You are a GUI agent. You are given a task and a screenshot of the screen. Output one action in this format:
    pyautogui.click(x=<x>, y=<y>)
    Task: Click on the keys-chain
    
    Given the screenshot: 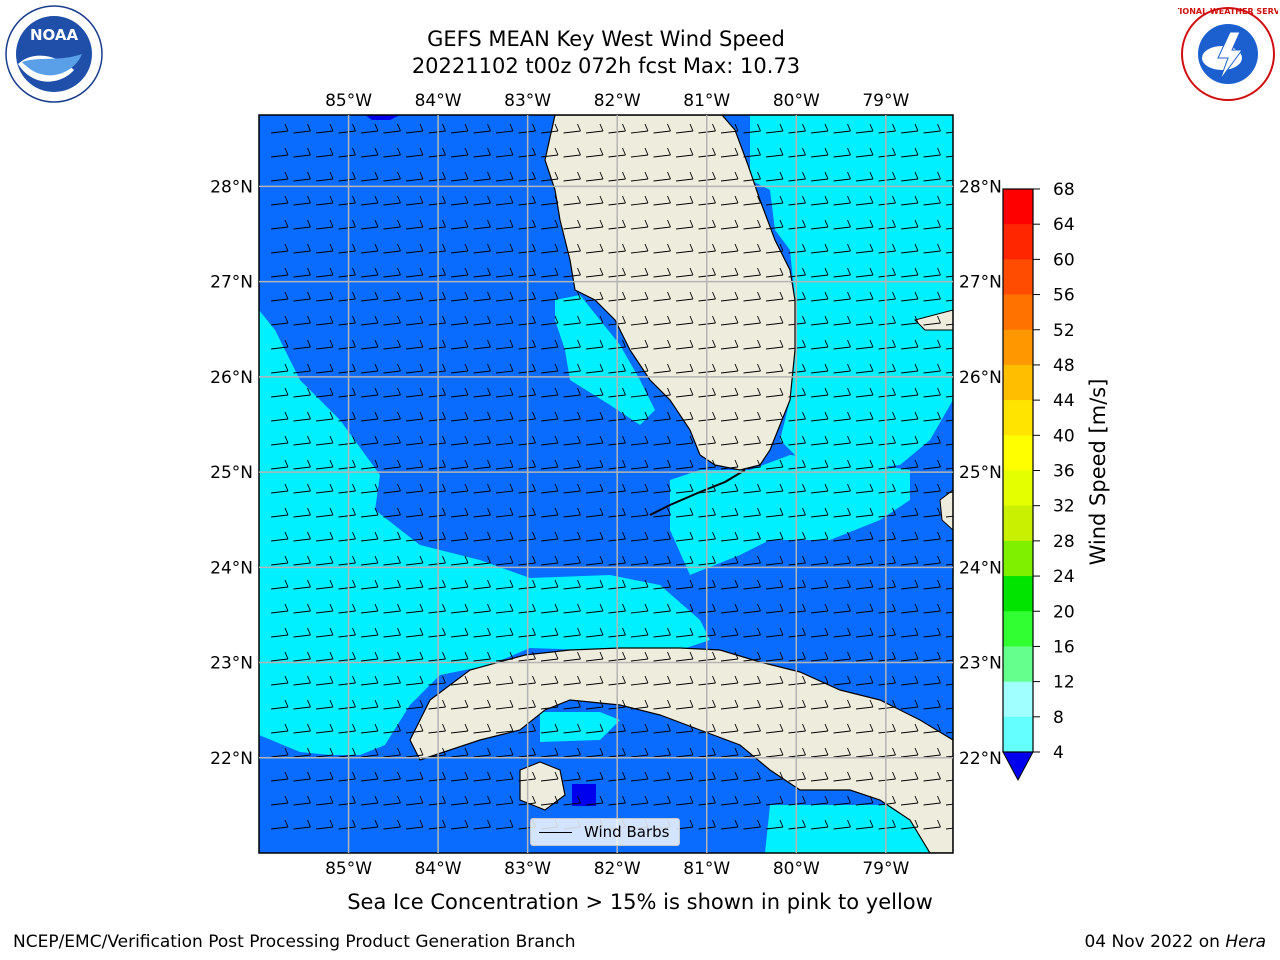 What is the action you would take?
    pyautogui.click(x=697, y=492)
    